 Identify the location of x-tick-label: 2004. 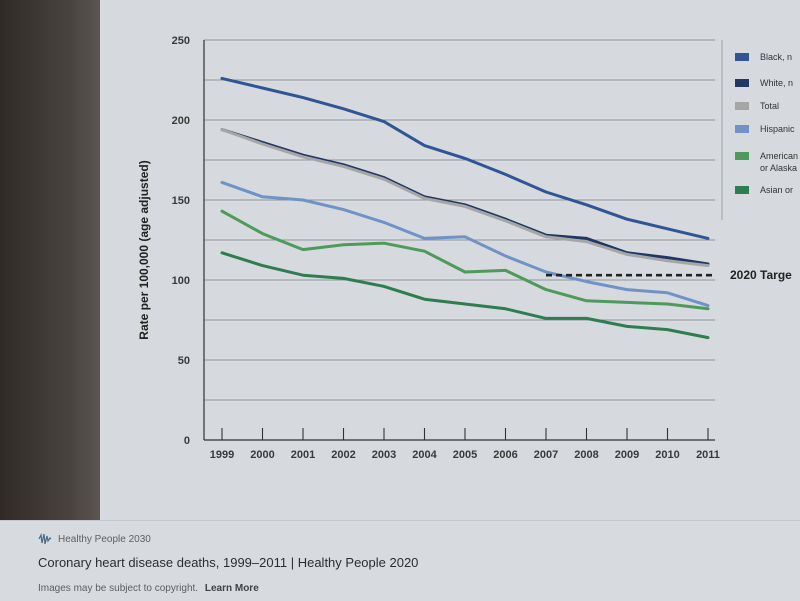
(424, 455).